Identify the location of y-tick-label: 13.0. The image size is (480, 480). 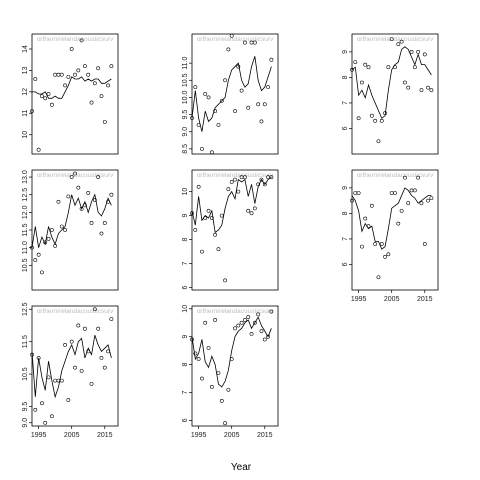
(25, 177).